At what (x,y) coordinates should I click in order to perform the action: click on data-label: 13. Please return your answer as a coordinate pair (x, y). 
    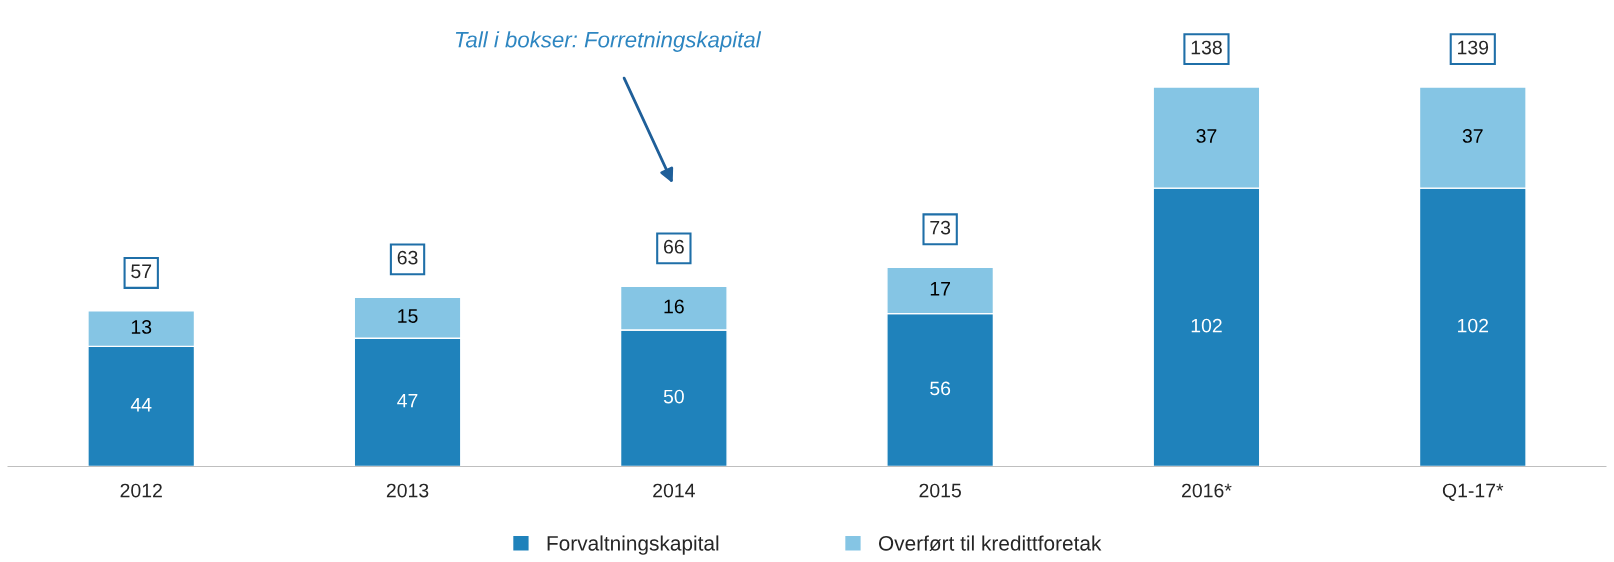
    Looking at the image, I should click on (141, 327).